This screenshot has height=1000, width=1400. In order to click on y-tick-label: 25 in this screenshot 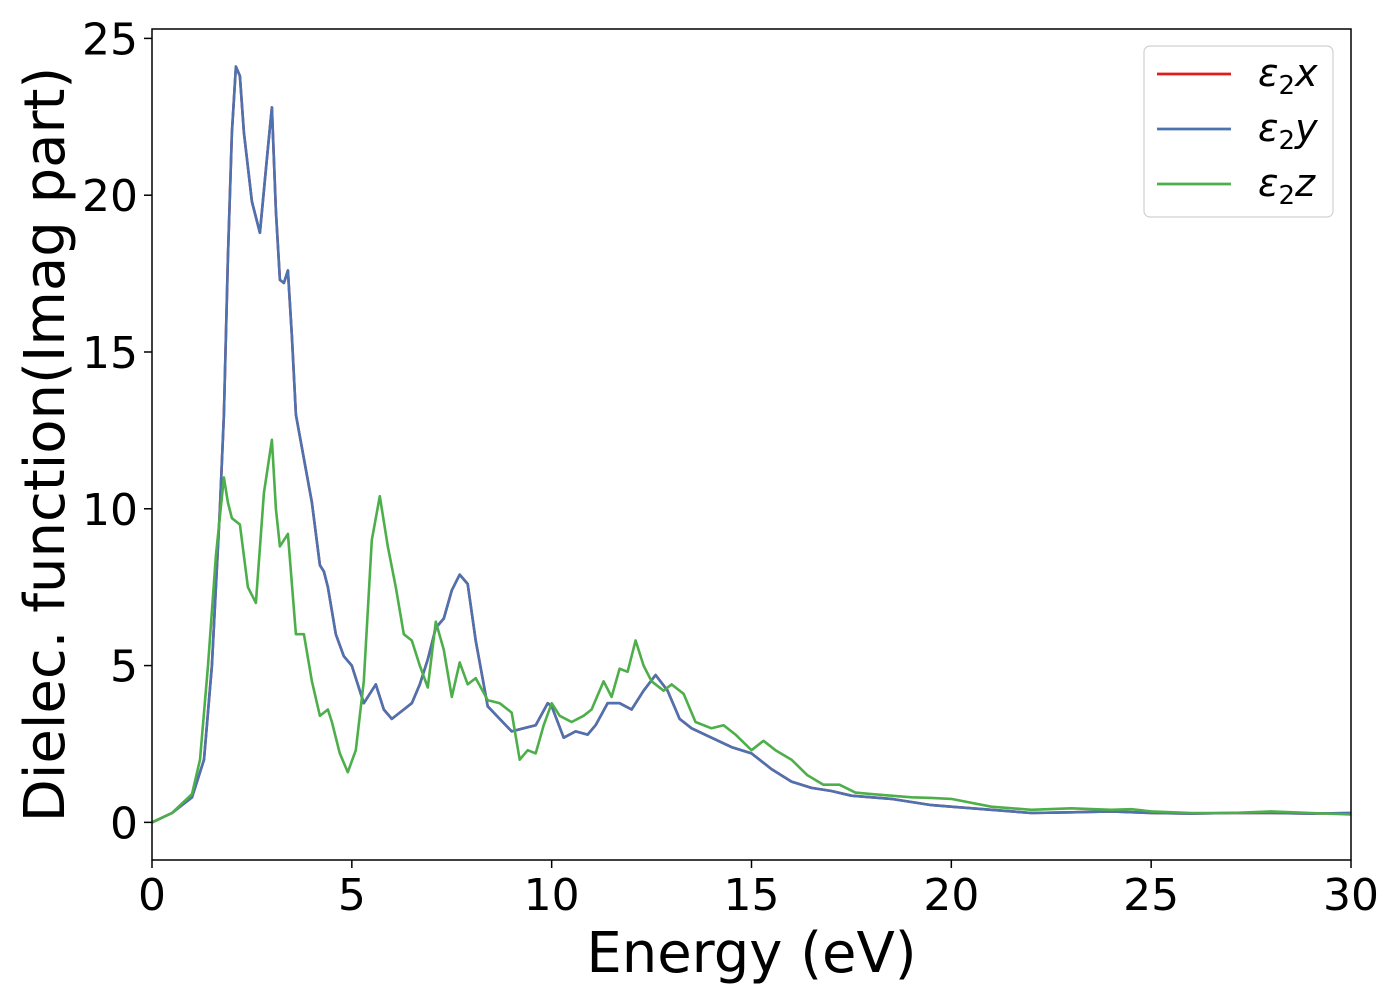, I will do `click(110, 39)`.